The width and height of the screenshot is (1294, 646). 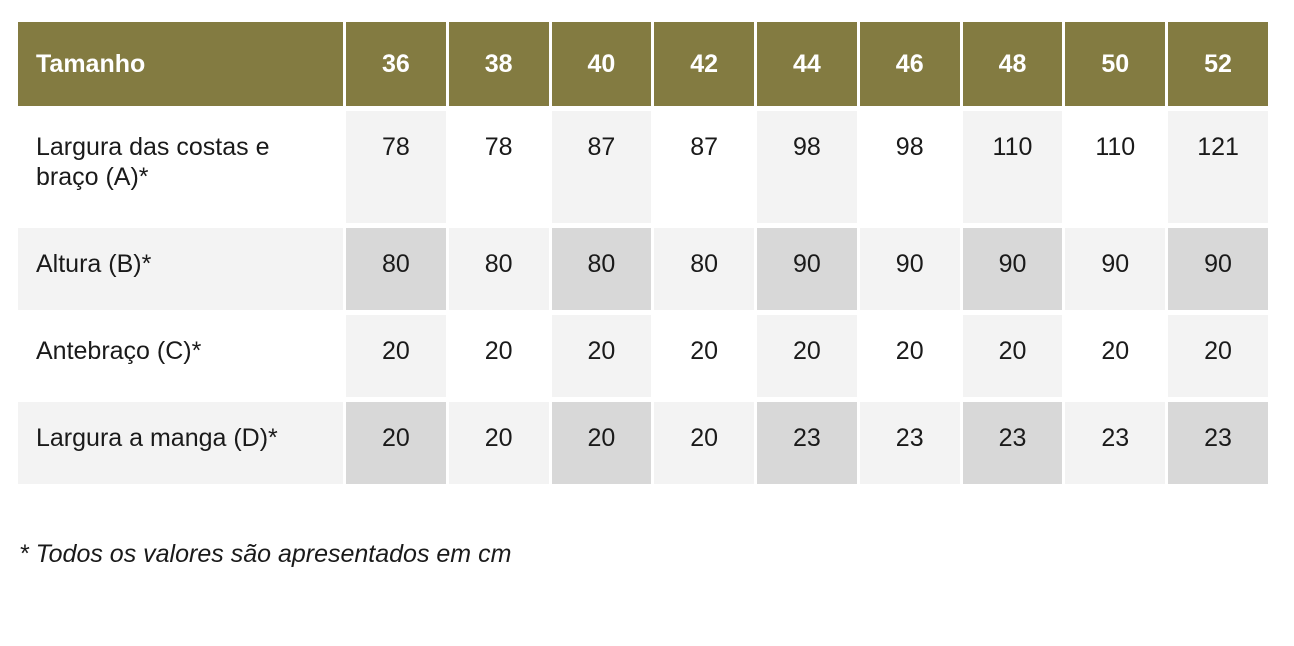 I want to click on row-label: Antebraço (C)*, so click(x=180, y=356).